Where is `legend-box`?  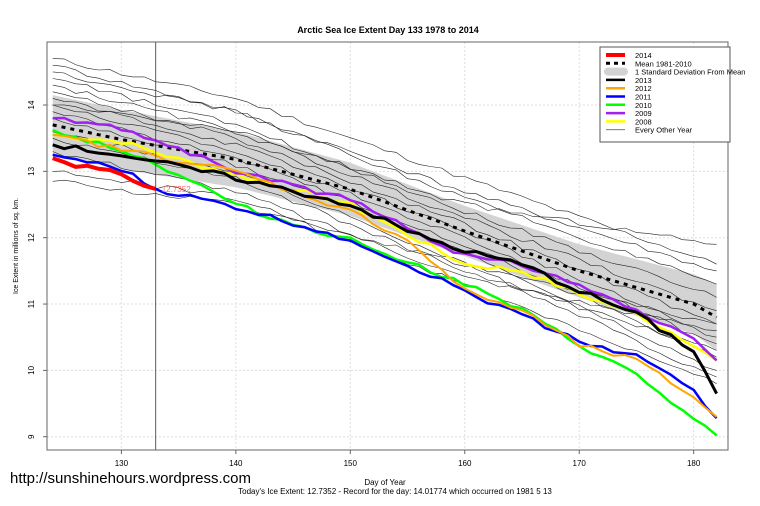
legend-box is located at coordinates (665, 94).